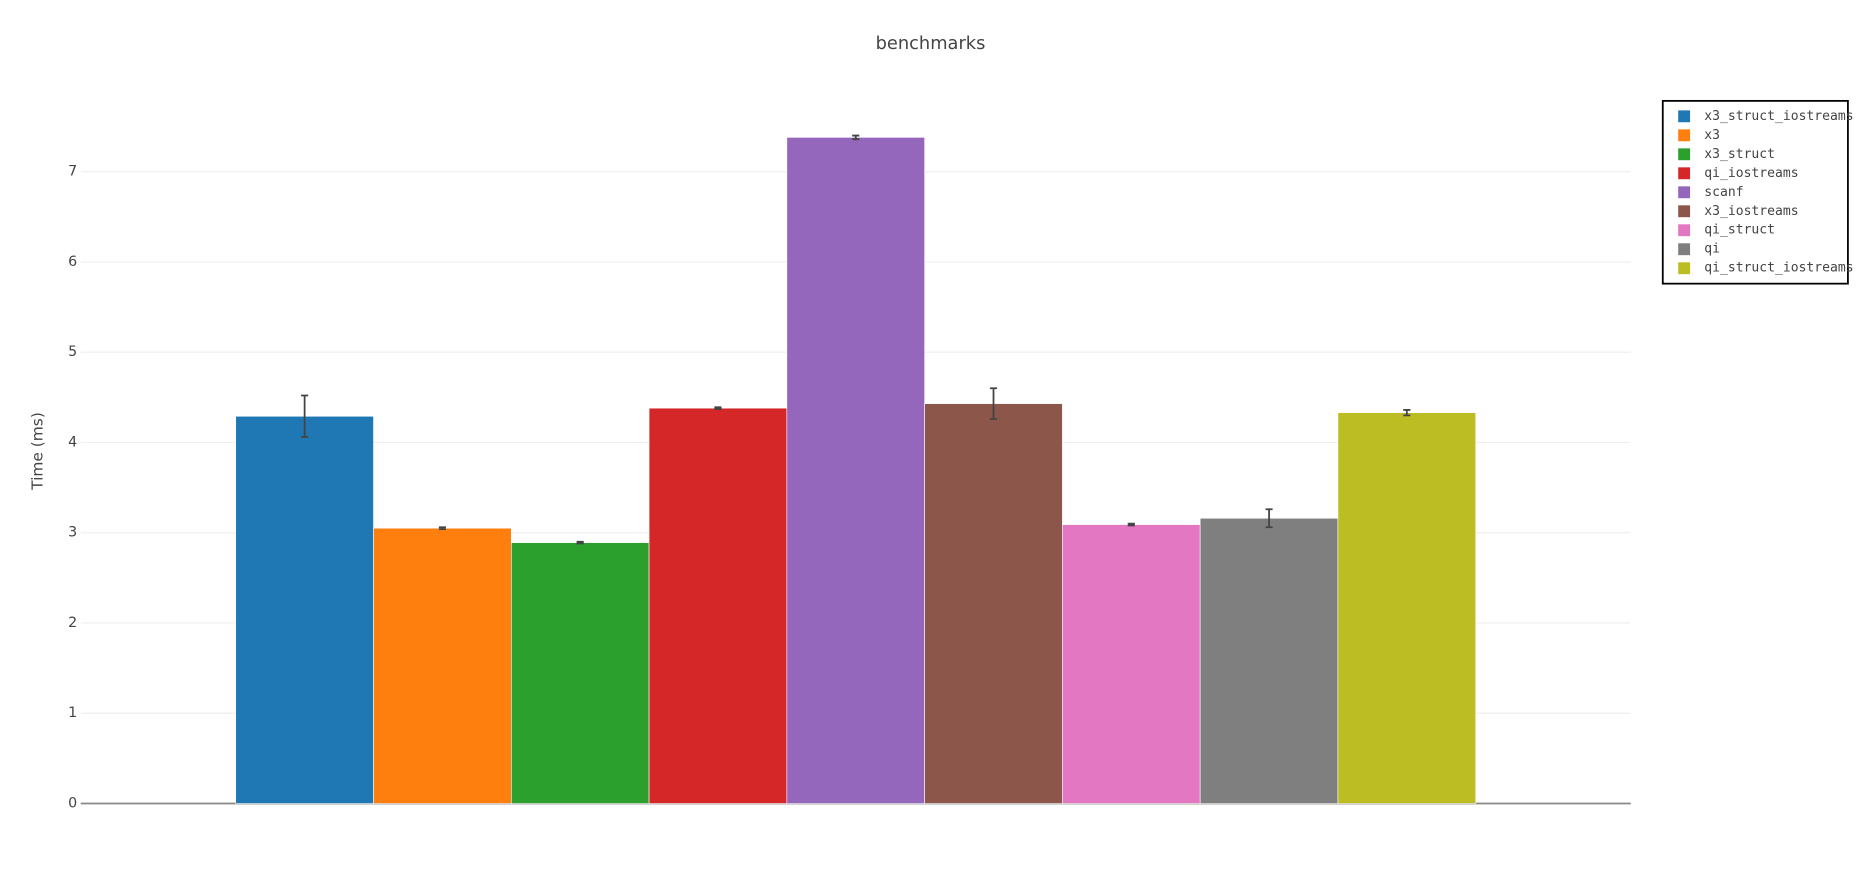  I want to click on legend-label: x3_struct, so click(1739, 154).